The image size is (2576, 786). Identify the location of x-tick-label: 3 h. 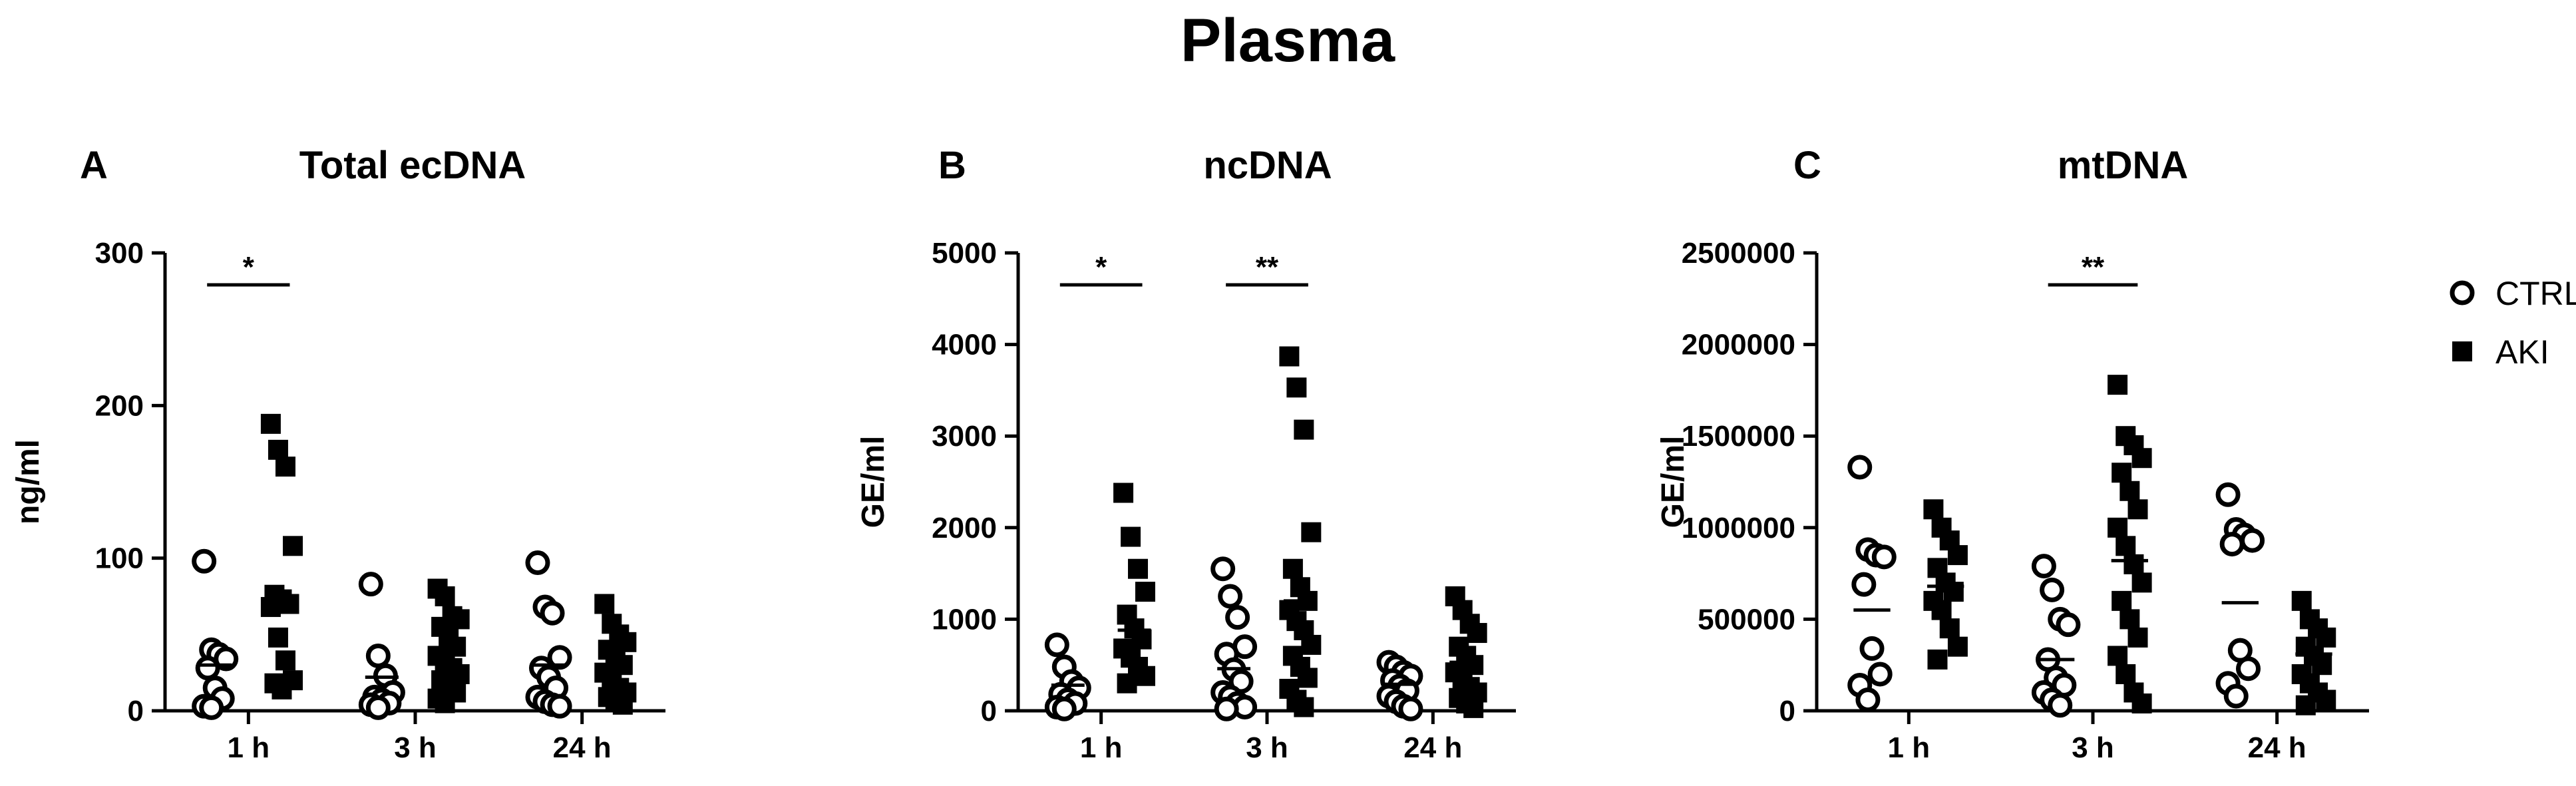
(2093, 747).